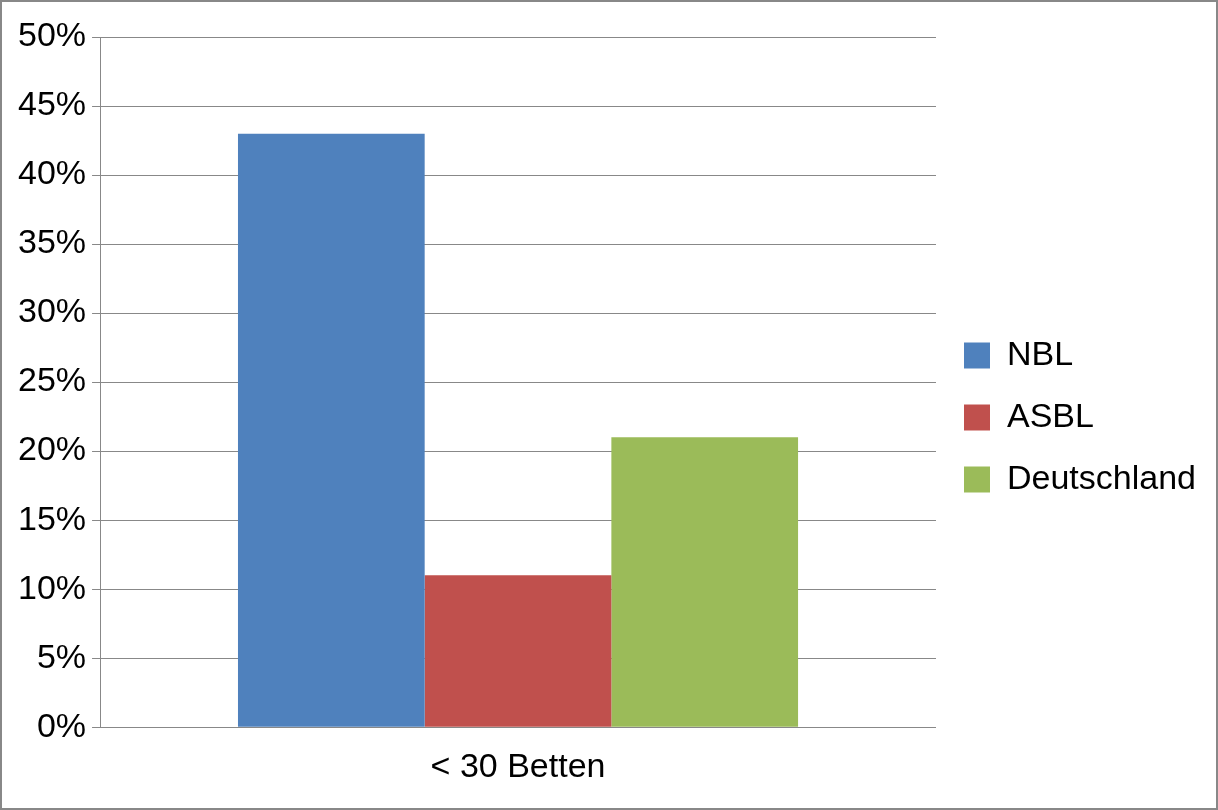  Describe the element at coordinates (518, 764) in the screenshot. I see `x-tick-label: < 30 Betten` at that location.